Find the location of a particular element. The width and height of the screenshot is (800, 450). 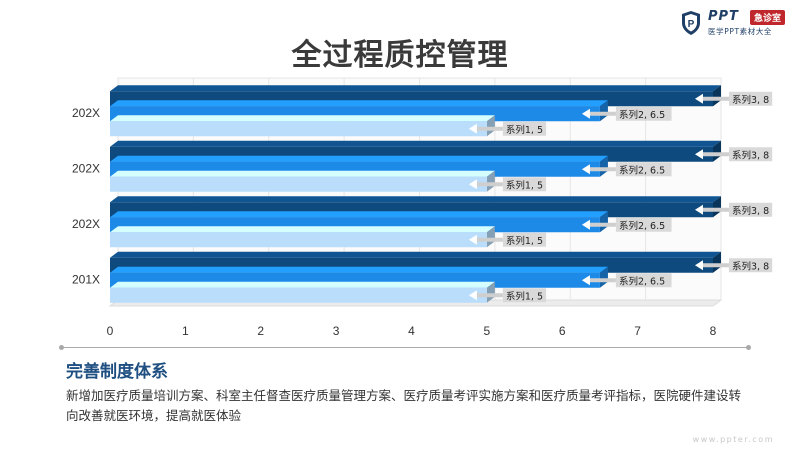

section-title: 完善制度体系 is located at coordinates (117, 372).